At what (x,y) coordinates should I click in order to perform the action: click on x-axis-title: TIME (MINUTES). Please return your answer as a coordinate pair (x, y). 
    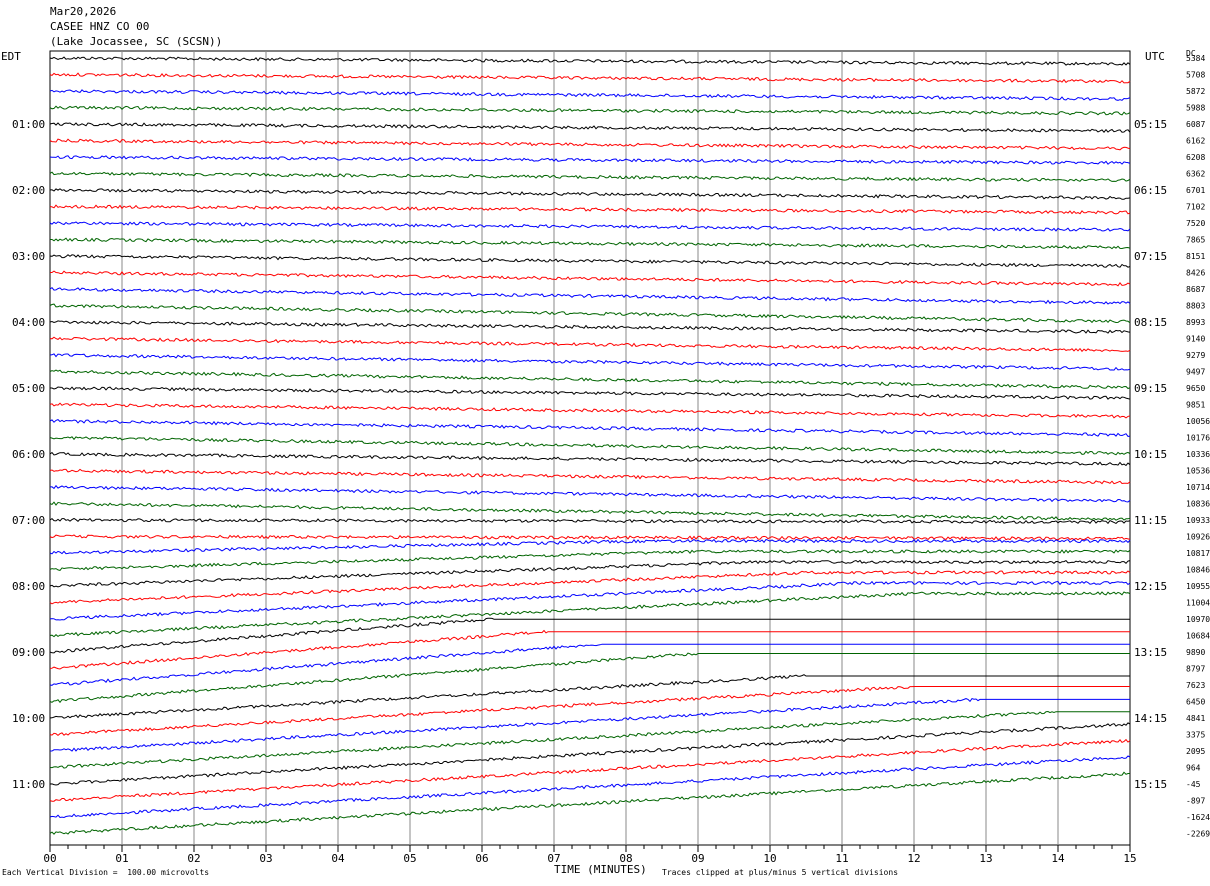
    Looking at the image, I should click on (600, 869).